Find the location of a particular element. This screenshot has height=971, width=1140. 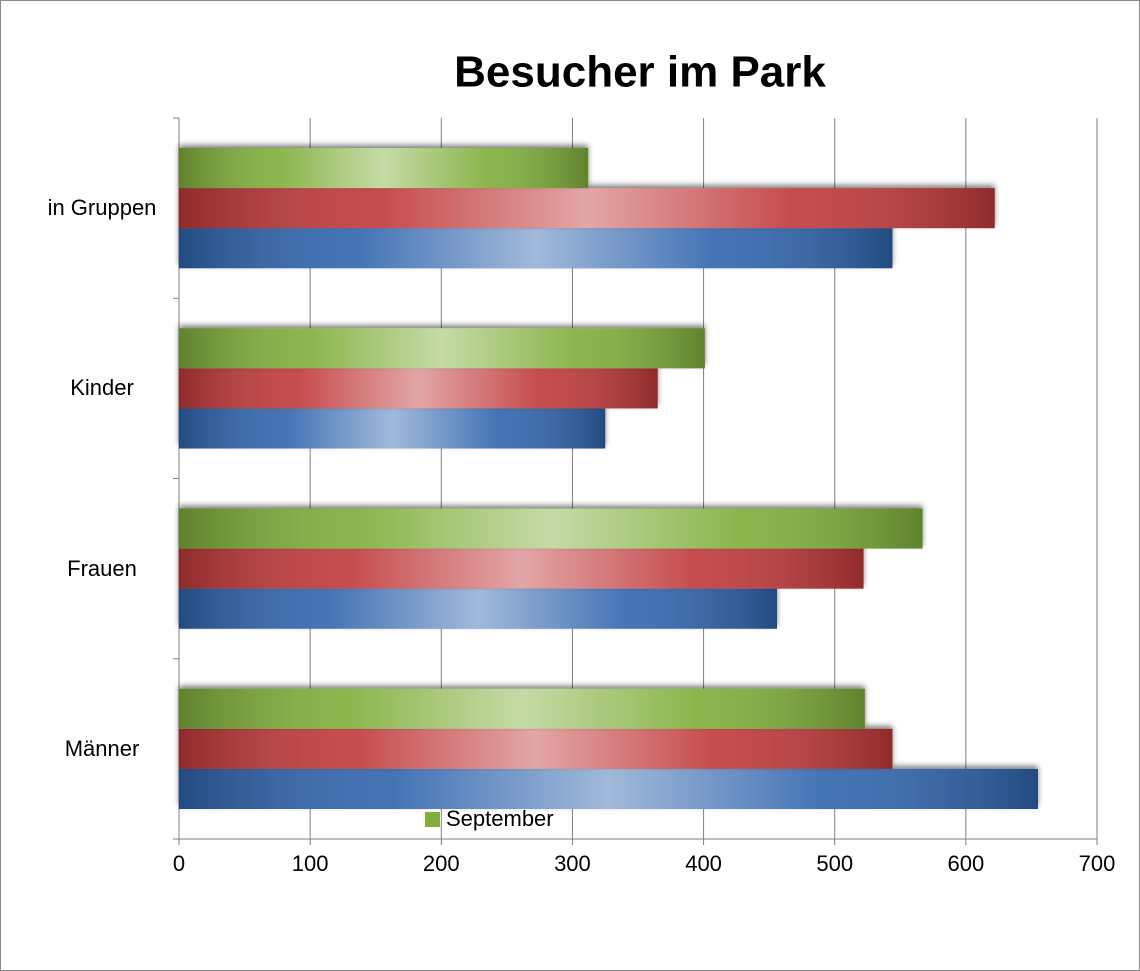

y-tick-label: in Gruppen is located at coordinates (102, 208).